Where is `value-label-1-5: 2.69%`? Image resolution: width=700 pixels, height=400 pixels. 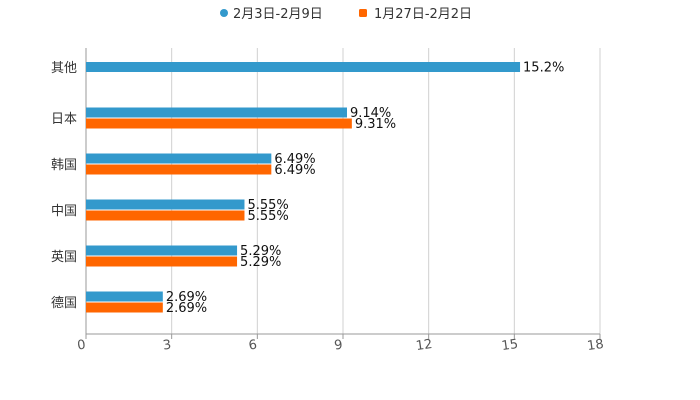
value-label-1-5: 2.69% is located at coordinates (186, 308).